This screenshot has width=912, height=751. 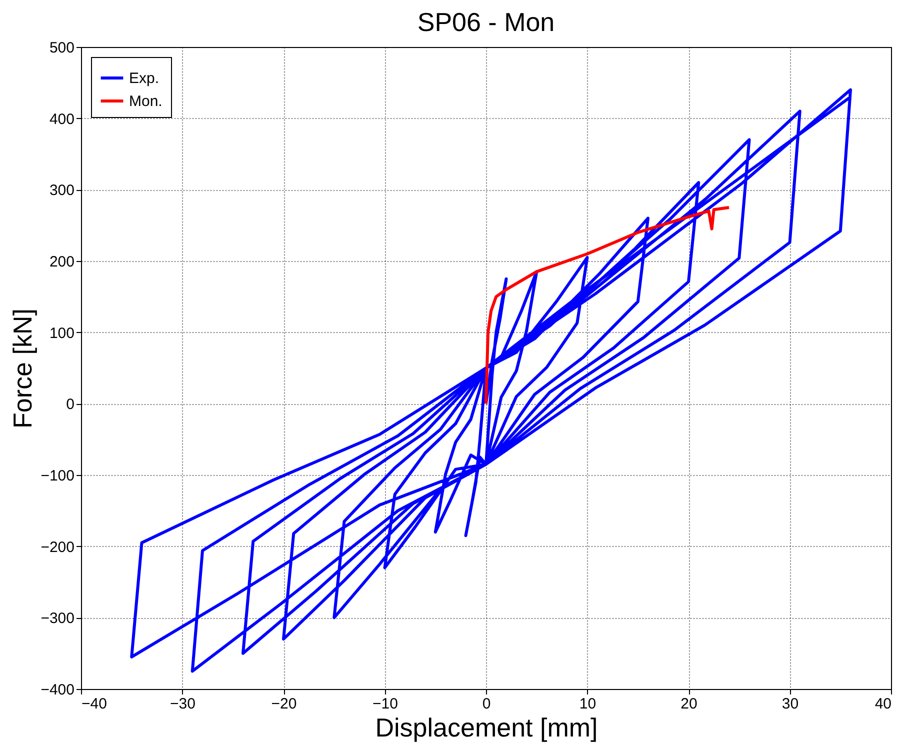 I want to click on line-series, so click(x=607, y=306).